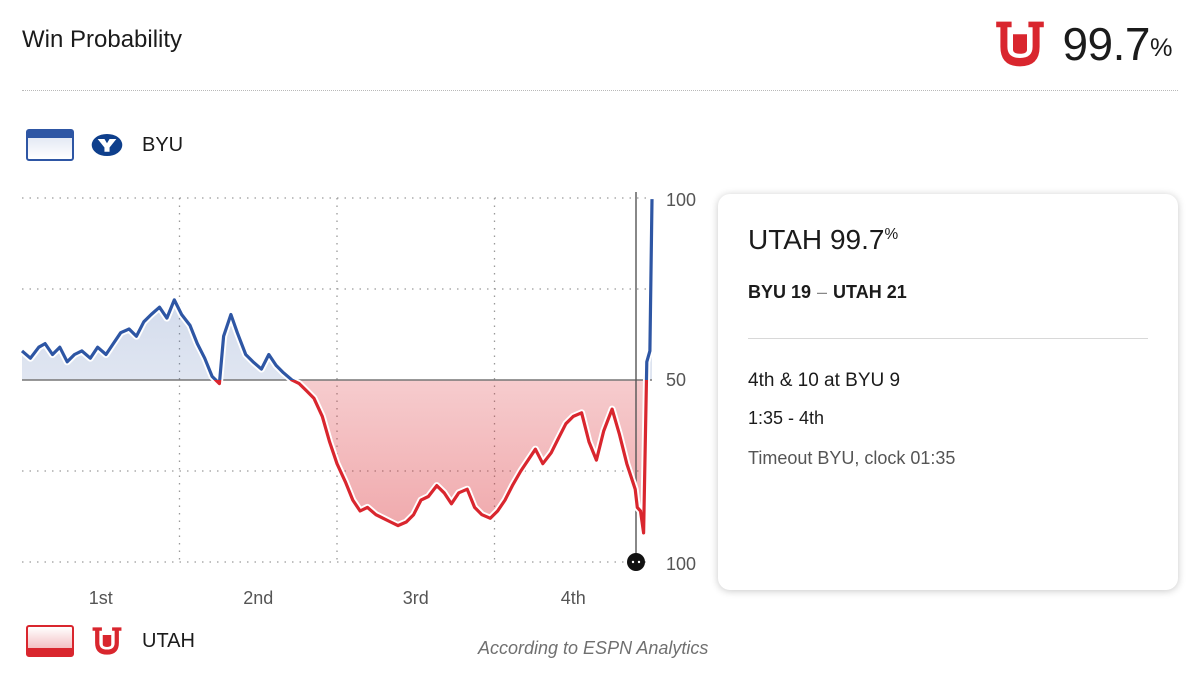 This screenshot has width=1200, height=688. Describe the element at coordinates (163, 144) in the screenshot. I see `byu-team-name: BYU` at that location.